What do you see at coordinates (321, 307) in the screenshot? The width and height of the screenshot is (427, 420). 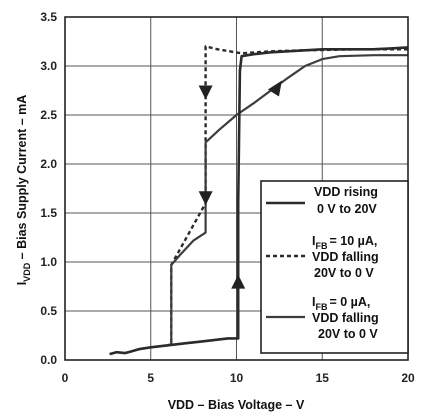 I see `legend-ifb0-sub: FB` at bounding box center [321, 307].